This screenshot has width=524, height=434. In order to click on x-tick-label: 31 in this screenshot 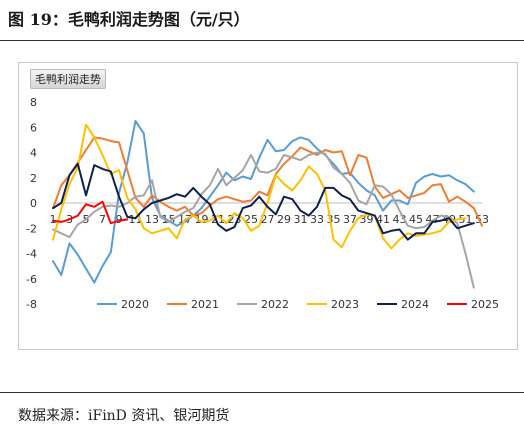, I will do `click(301, 219)`.